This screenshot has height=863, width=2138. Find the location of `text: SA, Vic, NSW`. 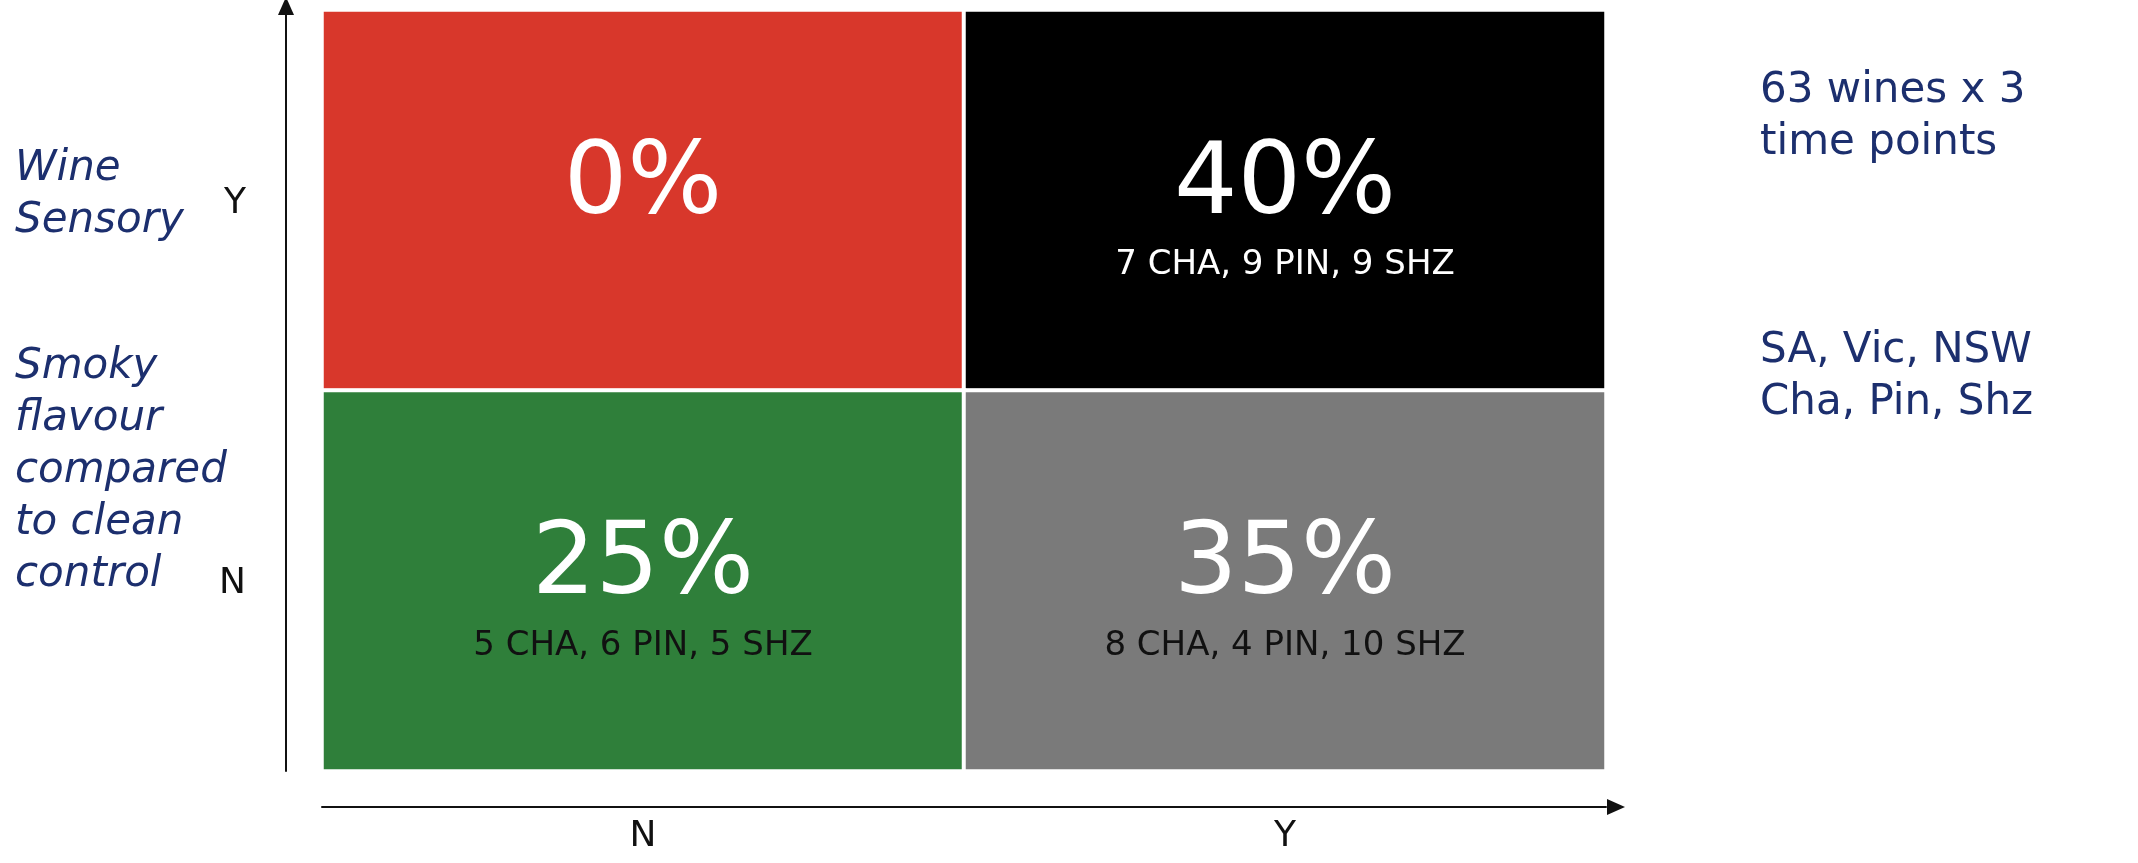

text: SA, Vic, NSW is located at coordinates (1896, 348).